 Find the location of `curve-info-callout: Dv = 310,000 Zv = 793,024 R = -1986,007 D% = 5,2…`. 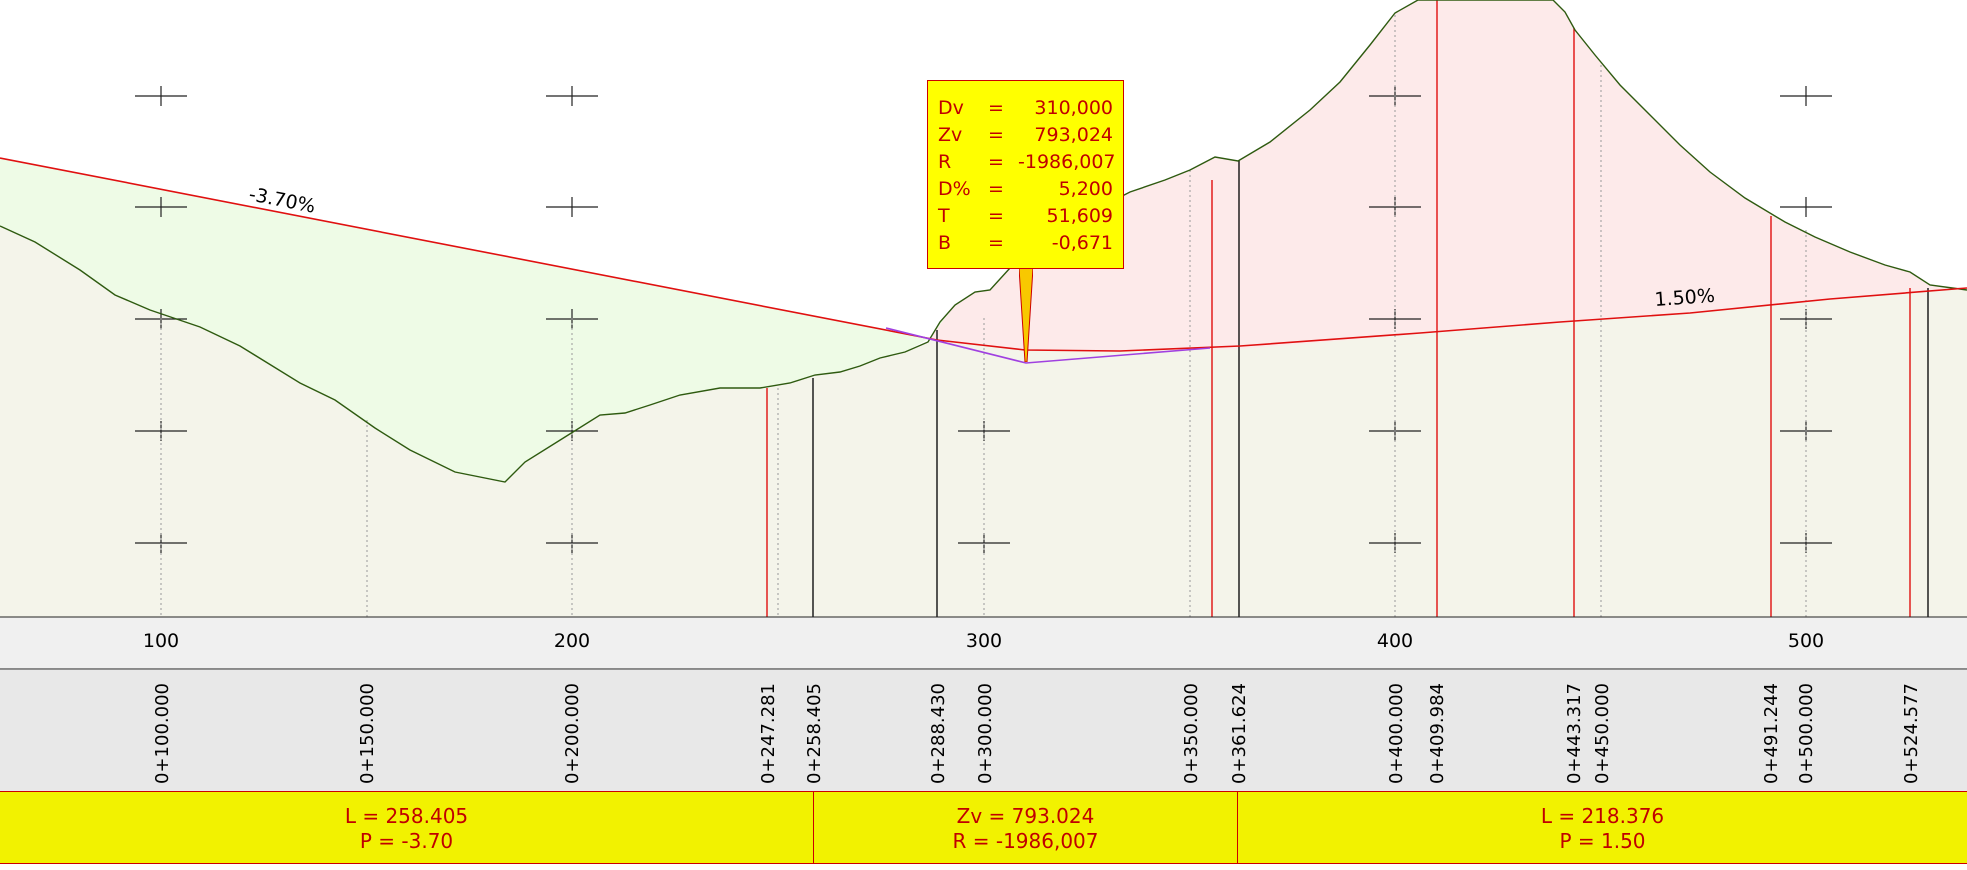

curve-info-callout: Dv = 310,000 Zv = 793,024 R = -1986,007 D% = 5,2… is located at coordinates (1025, 174).